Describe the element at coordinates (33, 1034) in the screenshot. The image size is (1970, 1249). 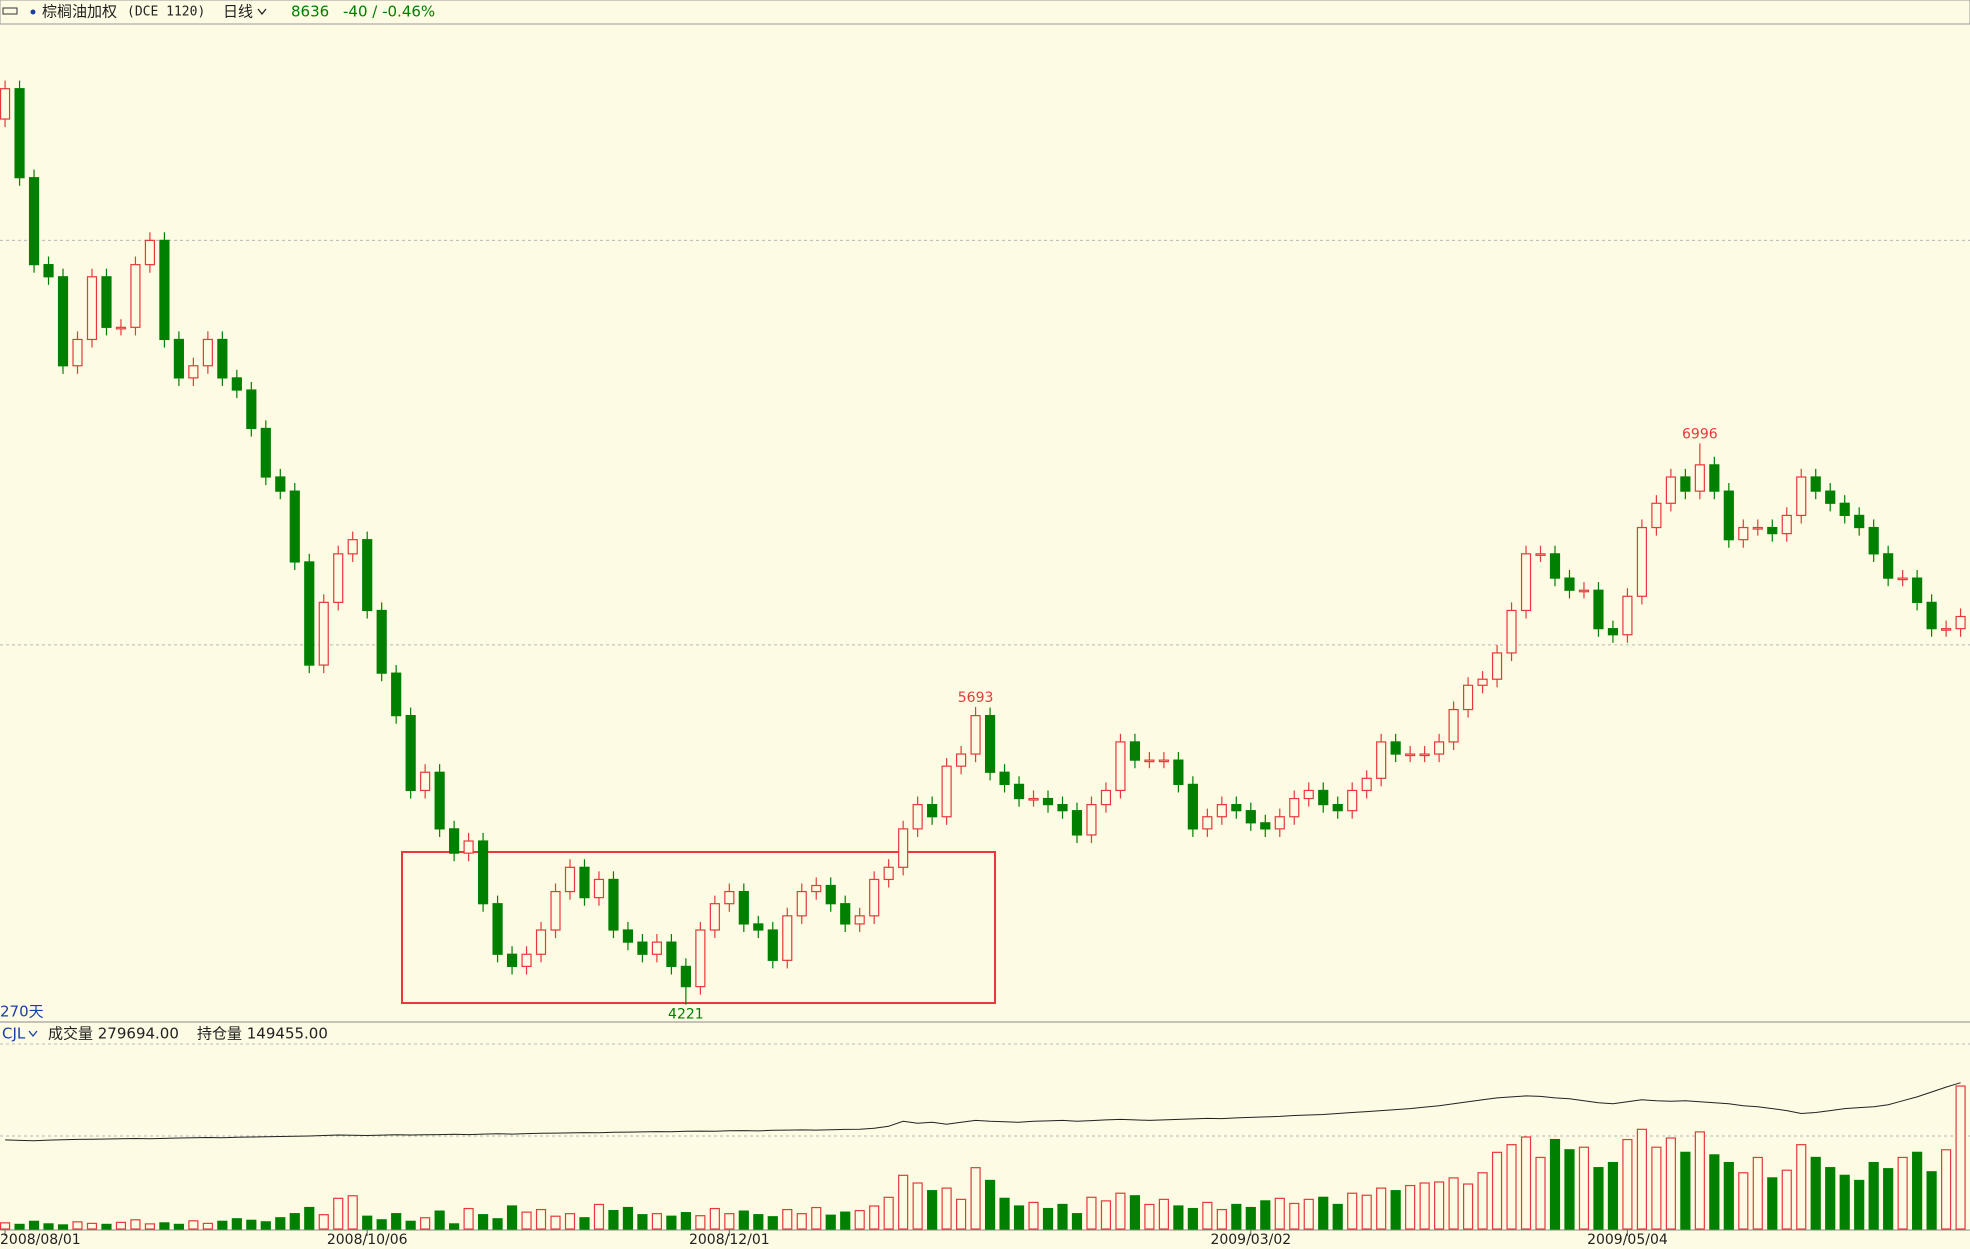
I see `indicator-dropdown-arrow` at that location.